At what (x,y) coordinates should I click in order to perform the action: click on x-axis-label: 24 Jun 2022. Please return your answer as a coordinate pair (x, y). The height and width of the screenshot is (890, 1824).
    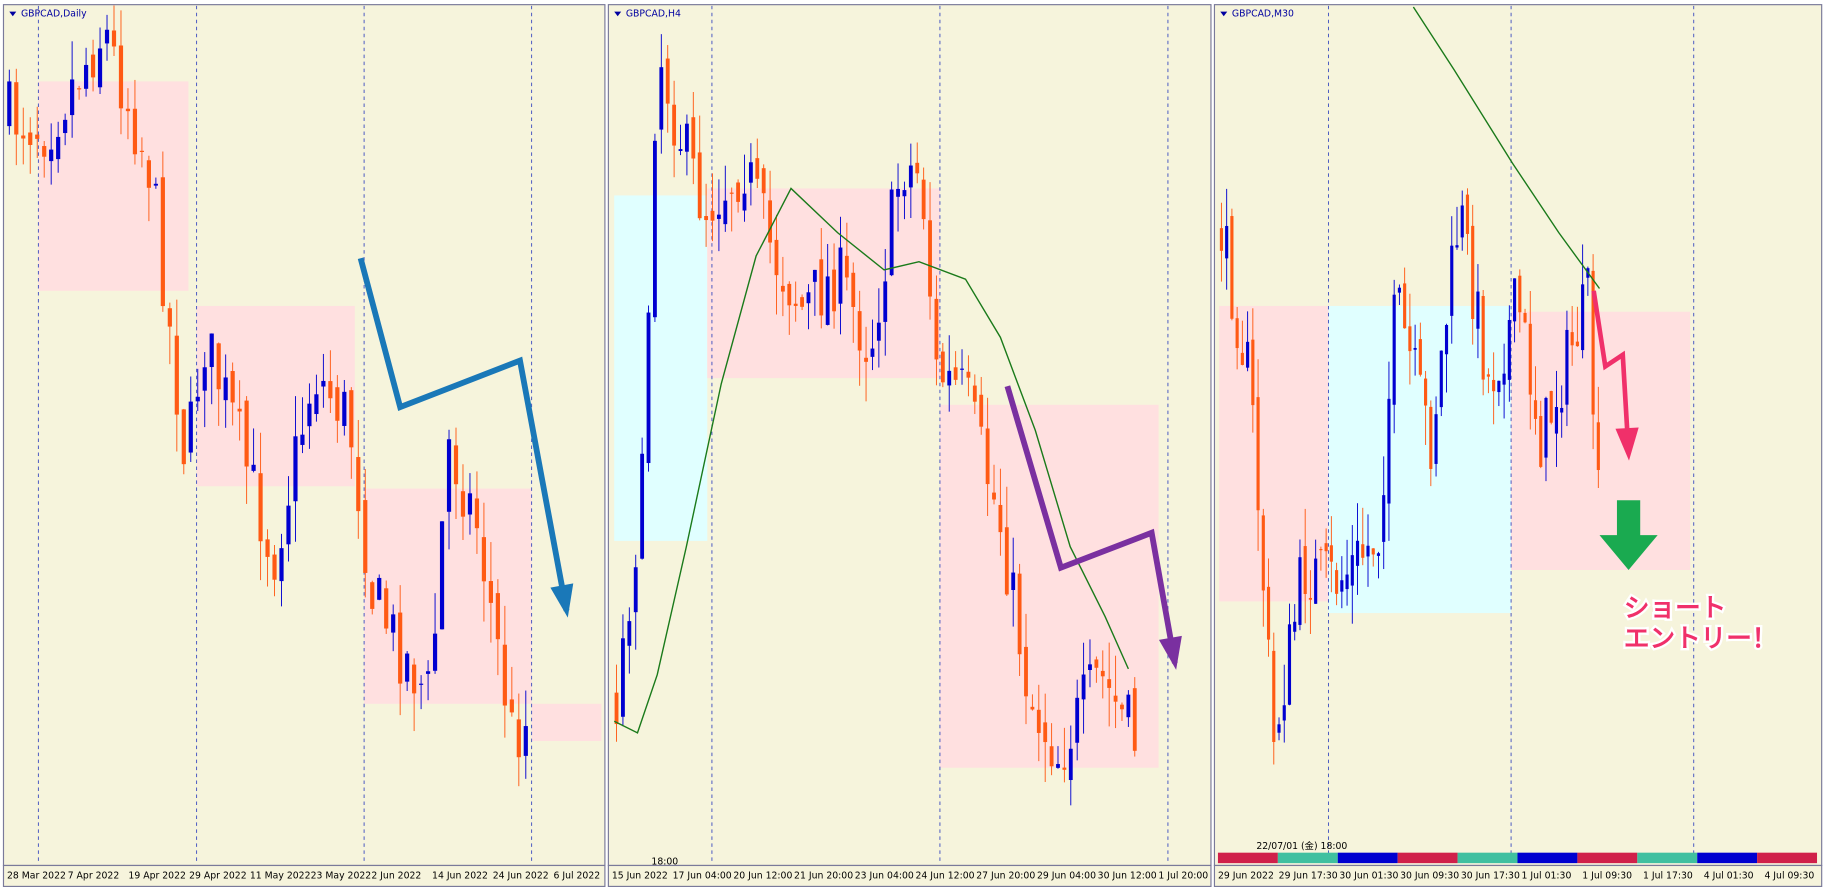
    Looking at the image, I should click on (521, 875).